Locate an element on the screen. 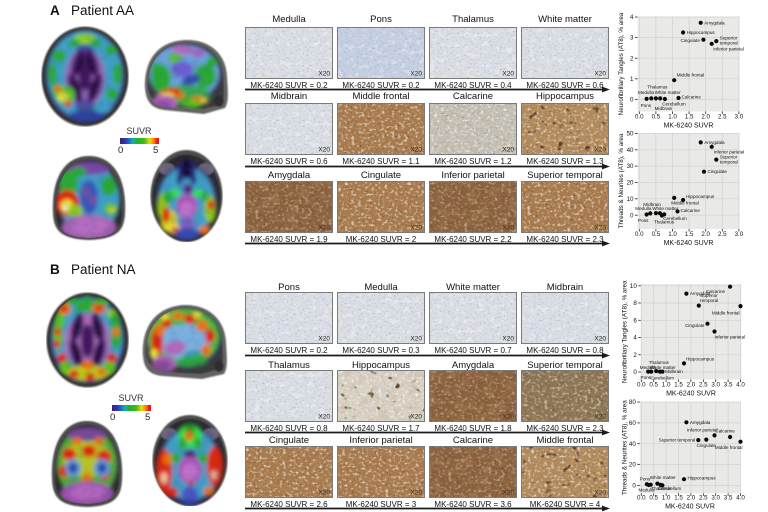  svg-text: 10 is located at coordinates (630, 199).